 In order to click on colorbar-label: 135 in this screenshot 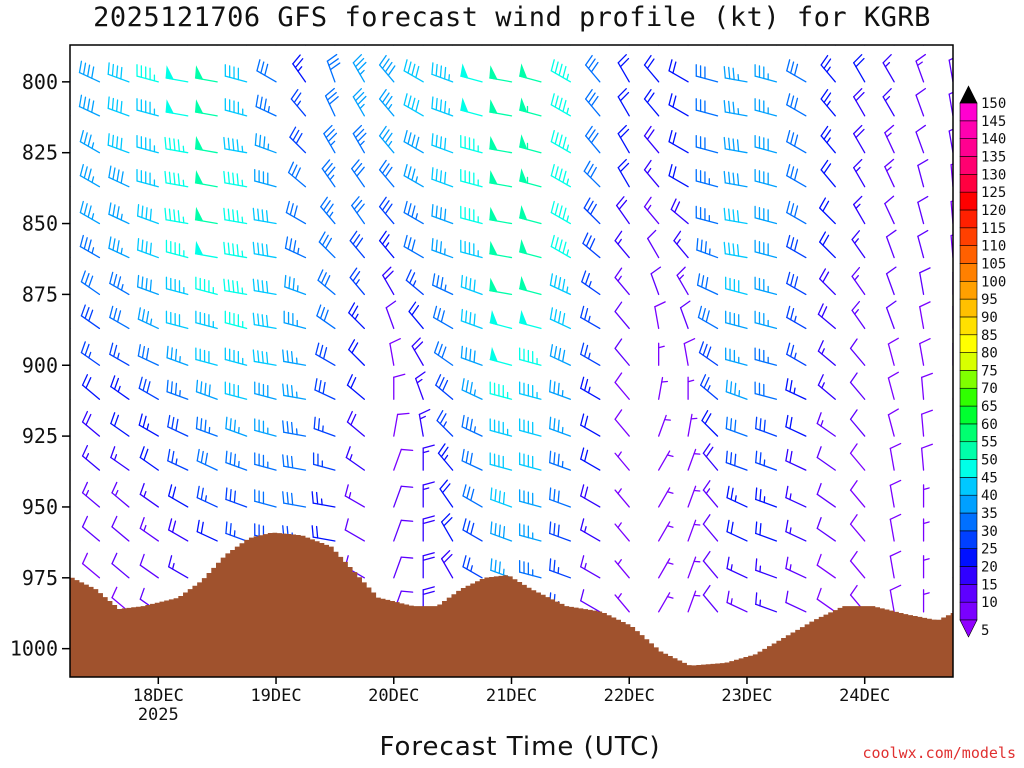, I will do `click(993, 157)`.